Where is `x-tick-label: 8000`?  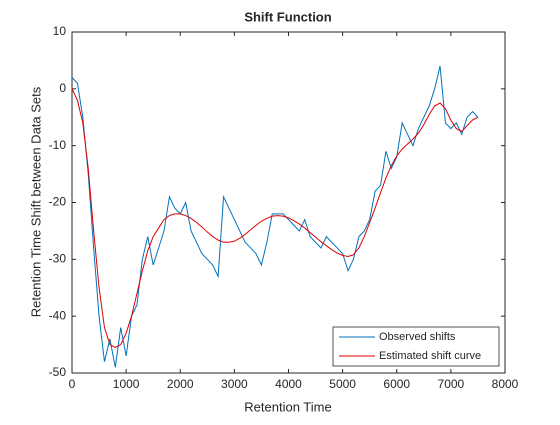
x-tick-label: 8000 is located at coordinates (505, 384).